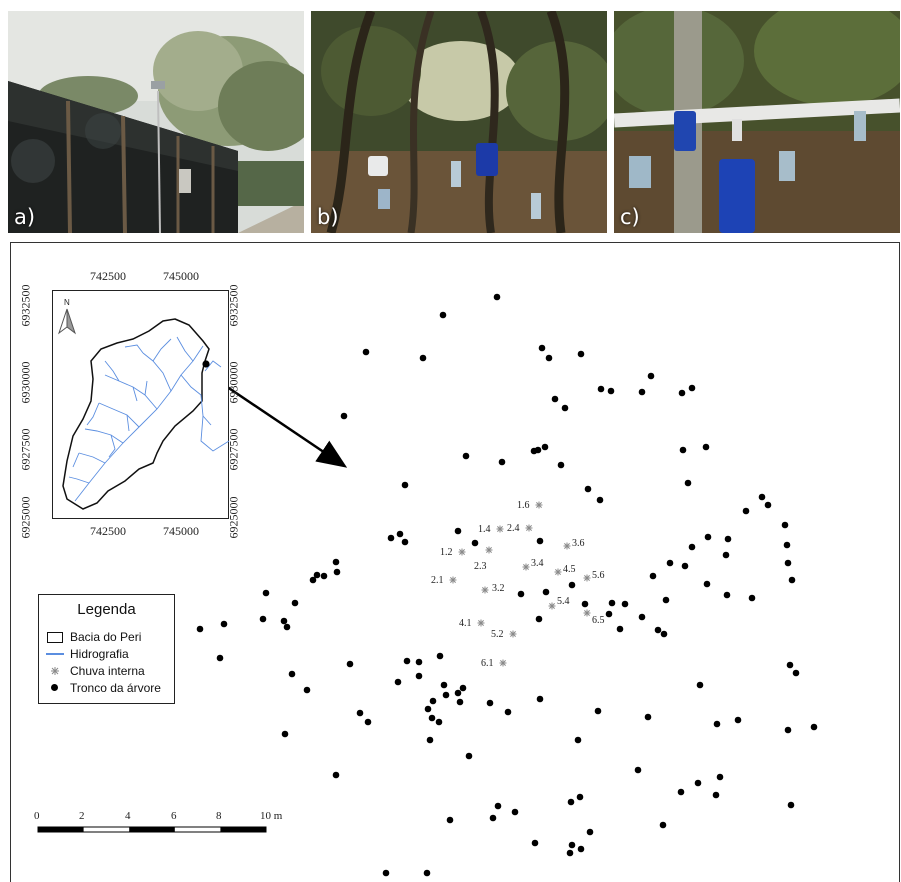  What do you see at coordinates (108, 276) in the screenshot?
I see `inset-top-tick-1: 742500` at bounding box center [108, 276].